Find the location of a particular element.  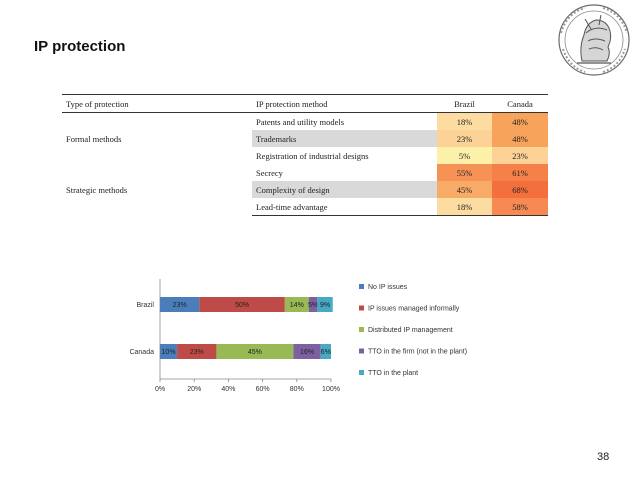

x-tick-label: 0% is located at coordinates (160, 389).